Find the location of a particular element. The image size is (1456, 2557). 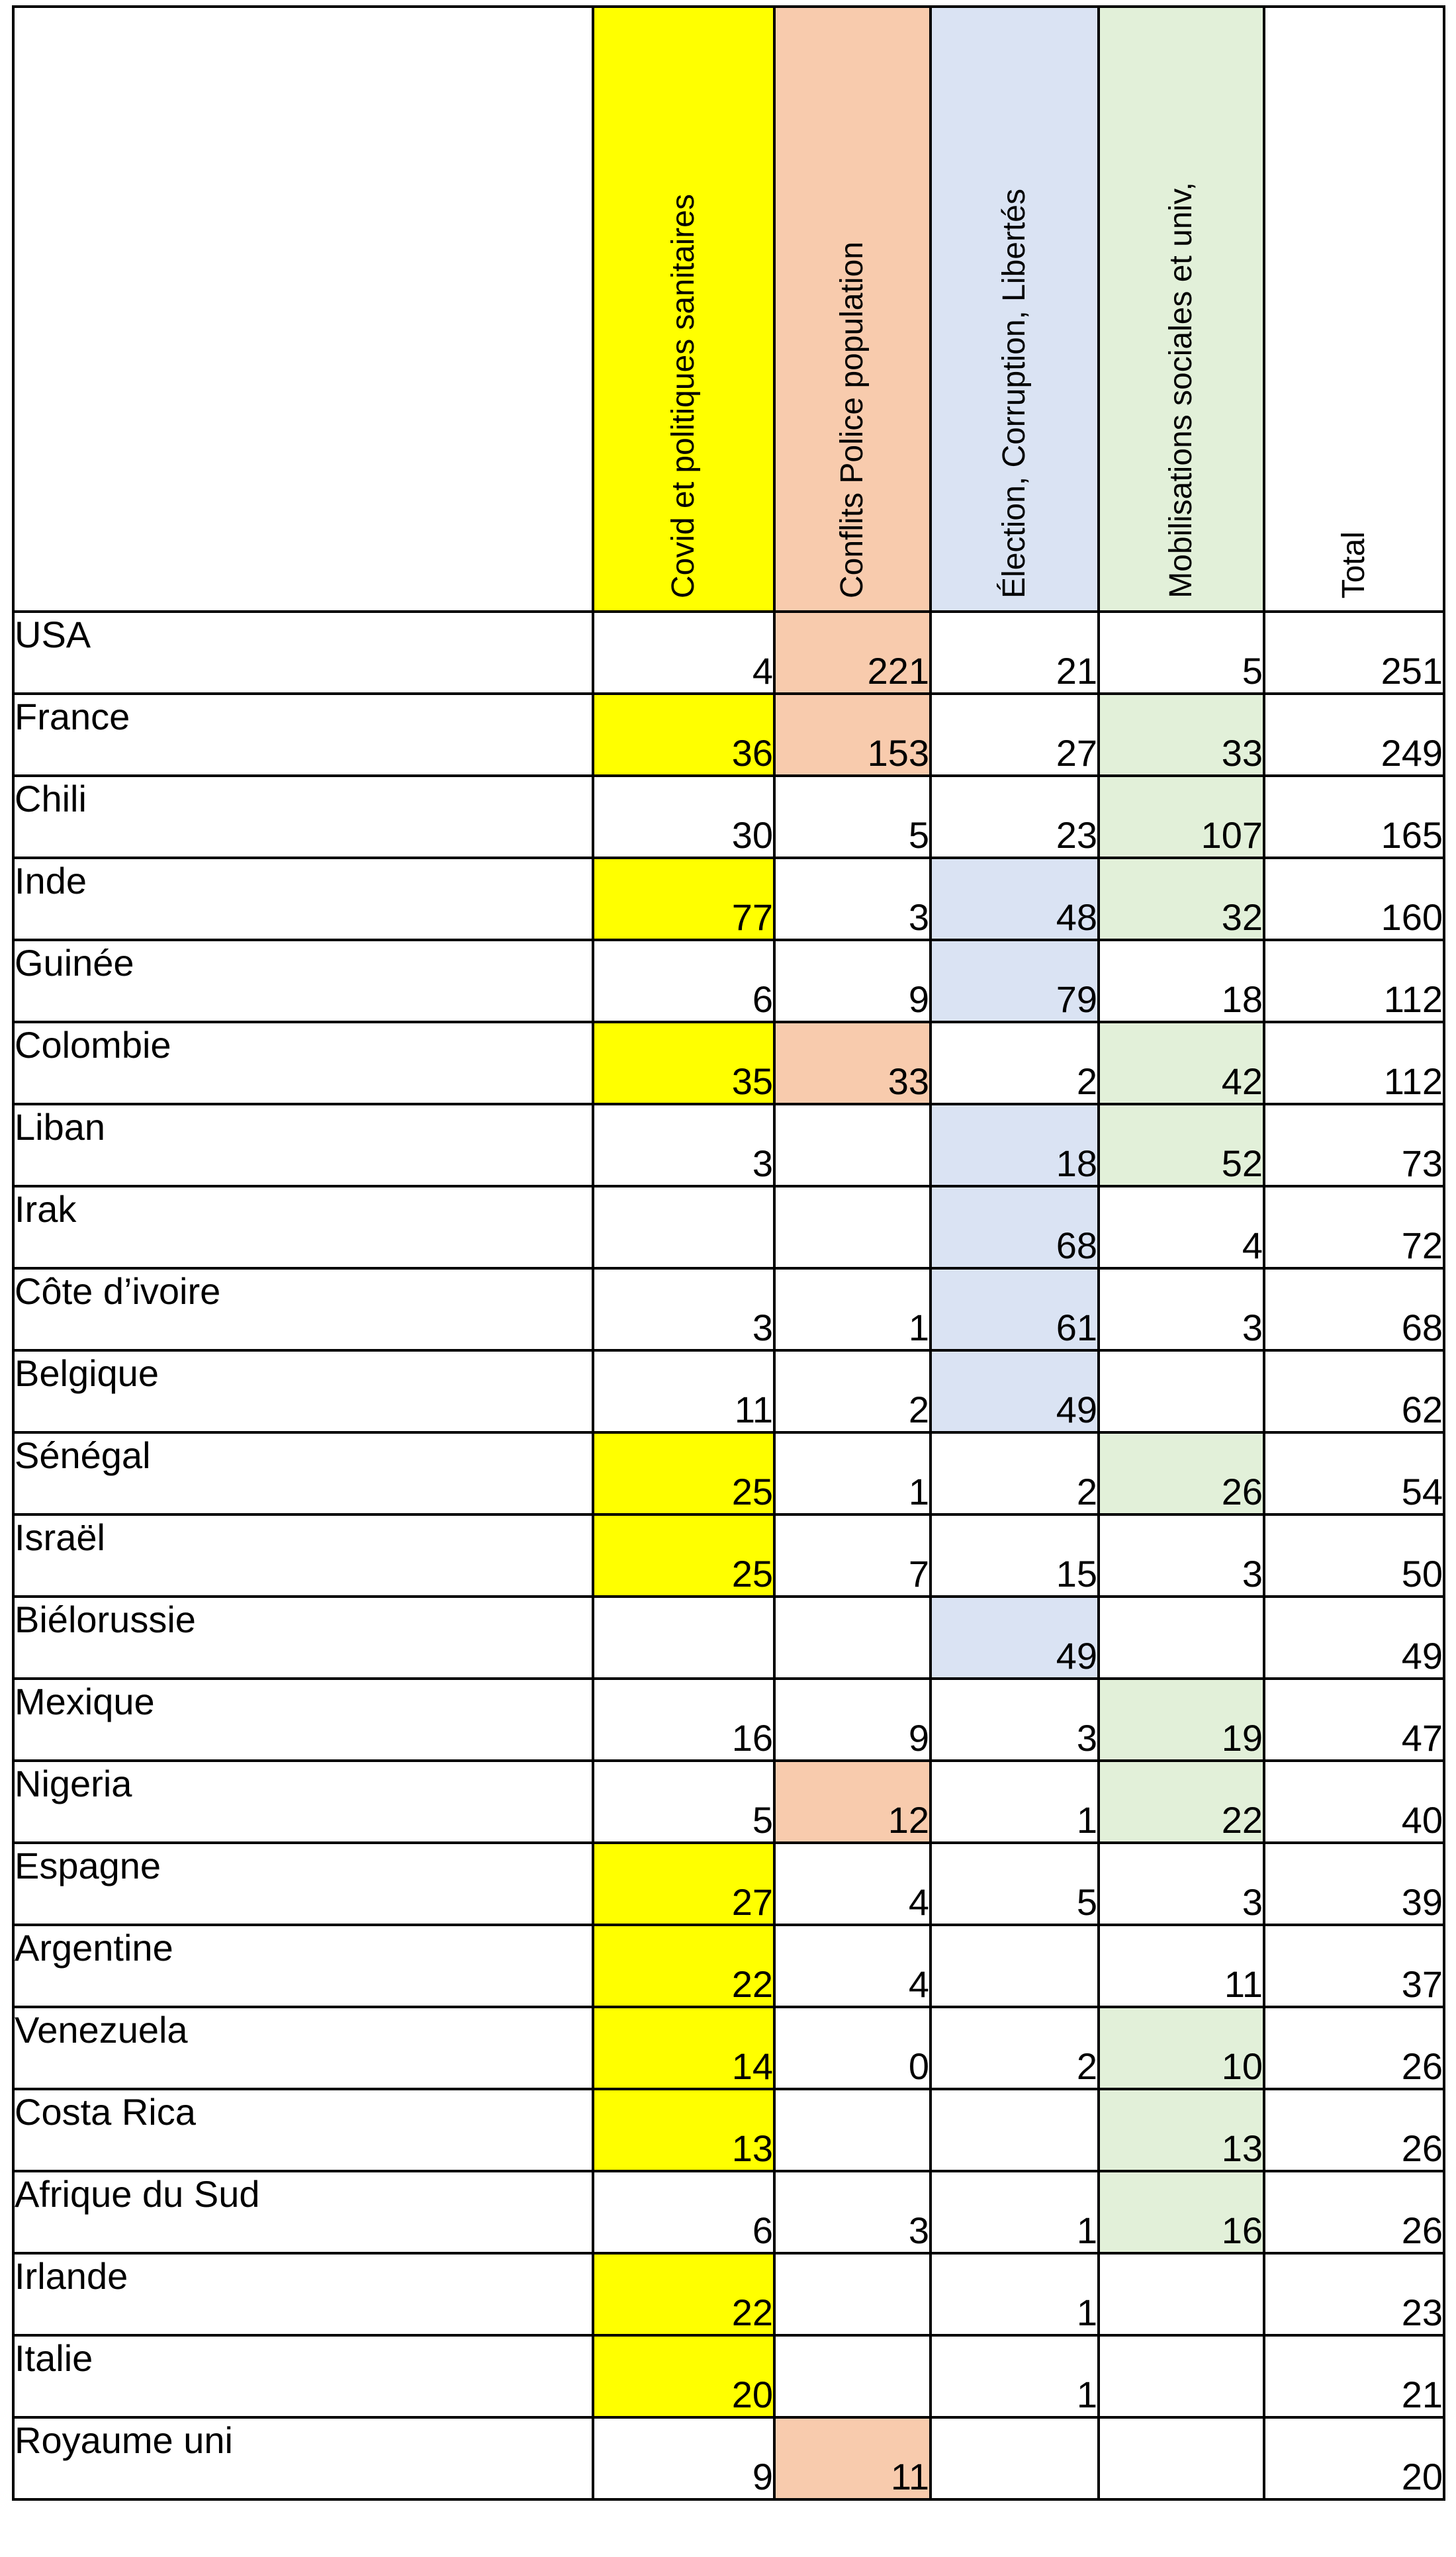

country-cell: Sénégal is located at coordinates (303, 1473).